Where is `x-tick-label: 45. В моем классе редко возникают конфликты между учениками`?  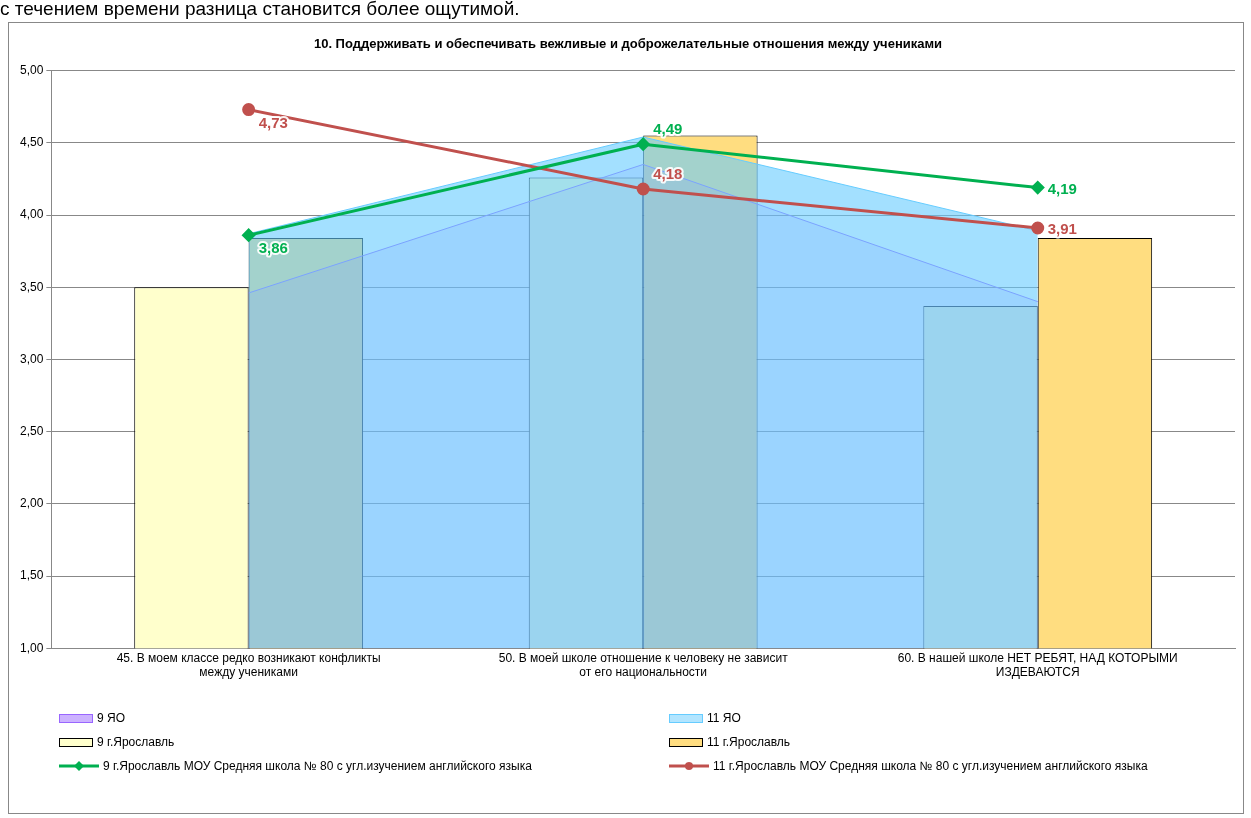 x-tick-label: 45. В моем классе редко возникают конфликты между учениками is located at coordinates (248, 665).